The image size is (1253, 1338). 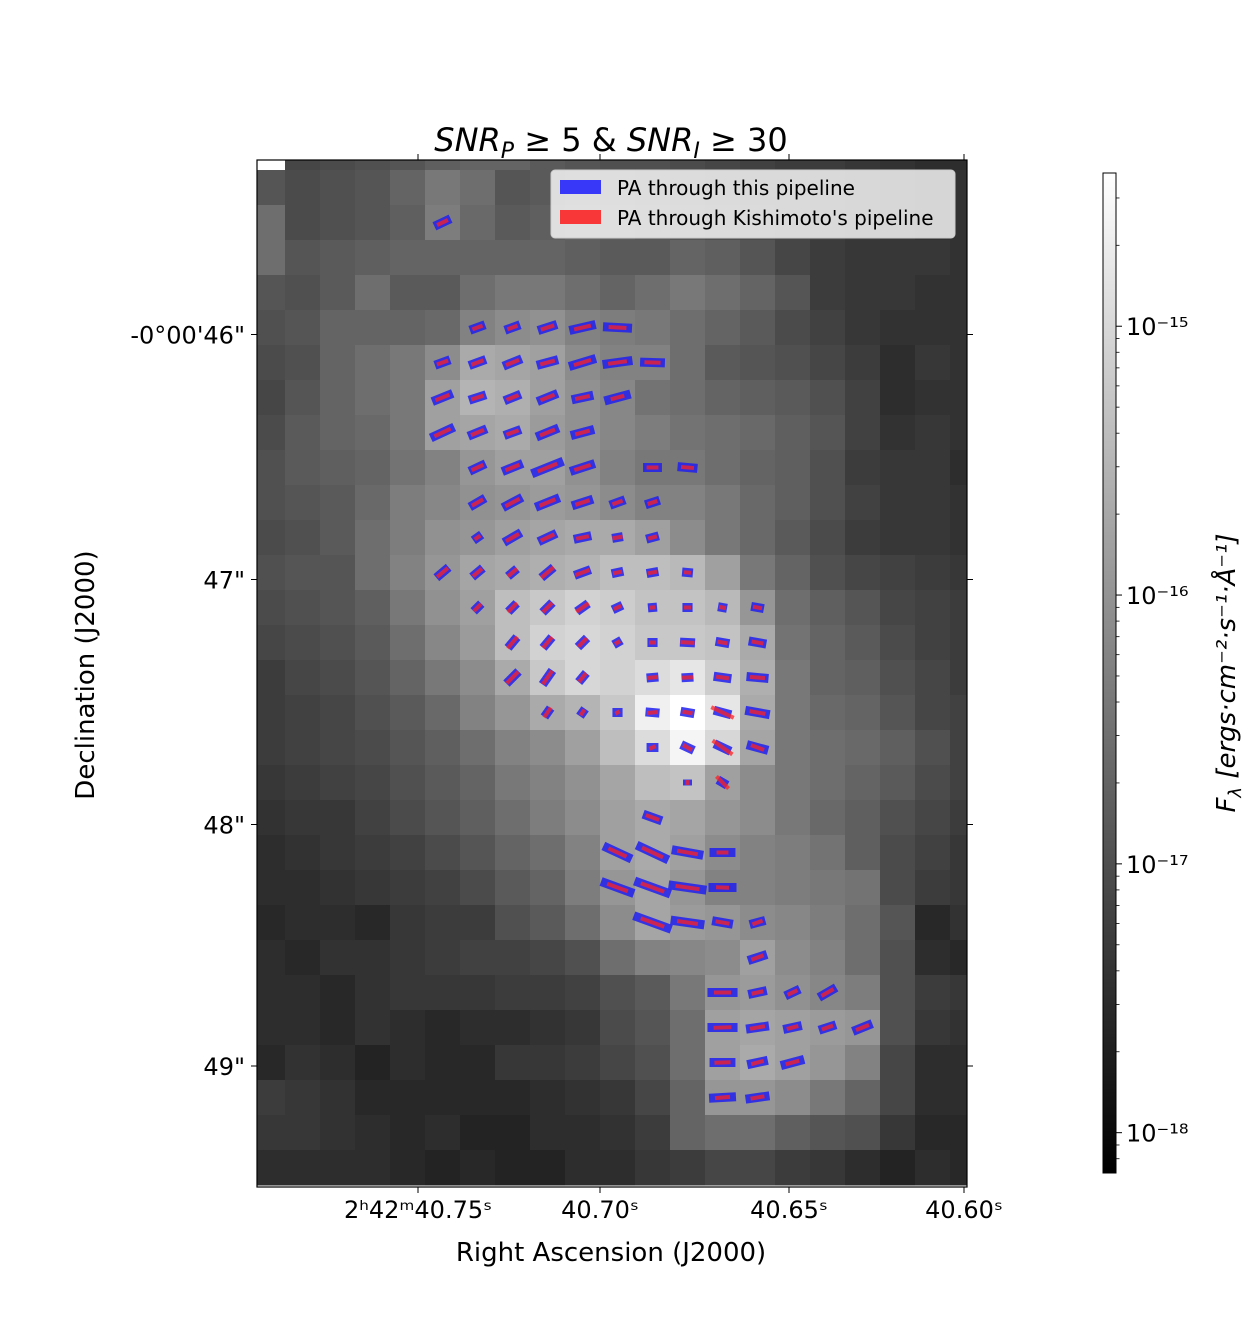 What do you see at coordinates (187, 336) in the screenshot?
I see `y-tick-label: -0°00'46"` at bounding box center [187, 336].